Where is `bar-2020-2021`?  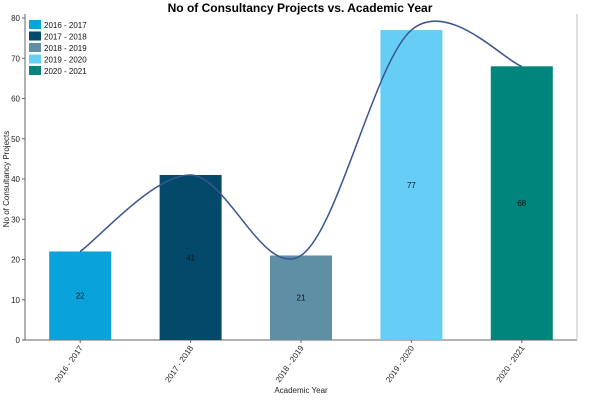 bar-2020-2021 is located at coordinates (521, 203).